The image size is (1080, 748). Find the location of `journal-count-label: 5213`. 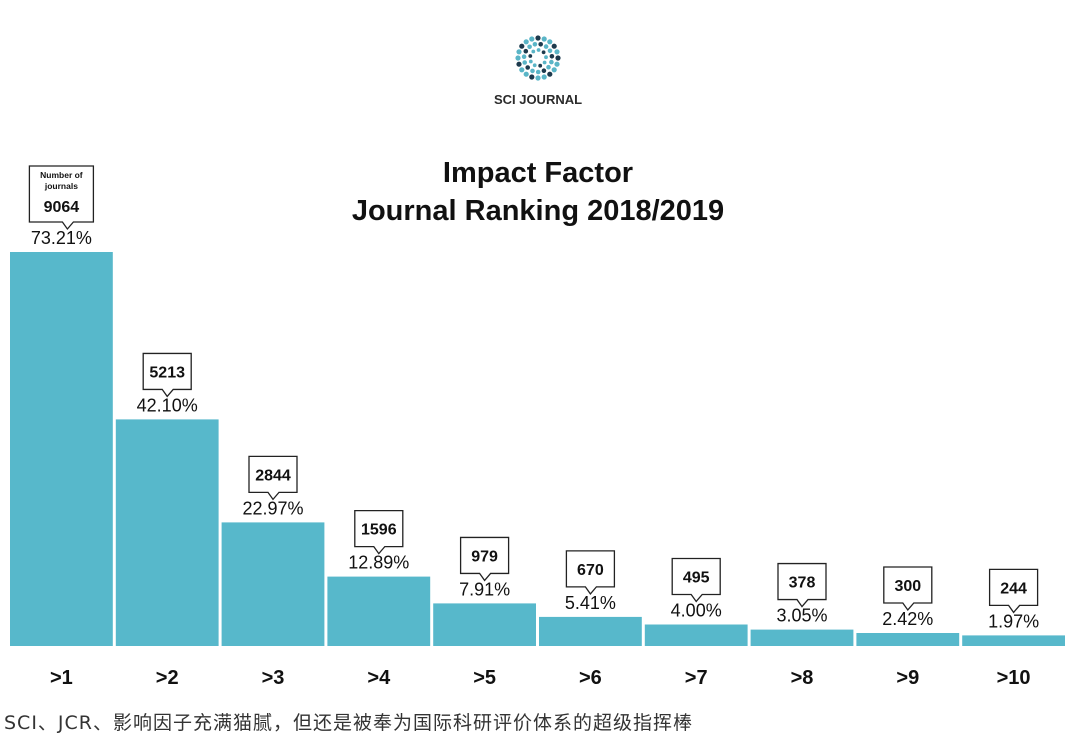

journal-count-label: 5213 is located at coordinates (167, 372).